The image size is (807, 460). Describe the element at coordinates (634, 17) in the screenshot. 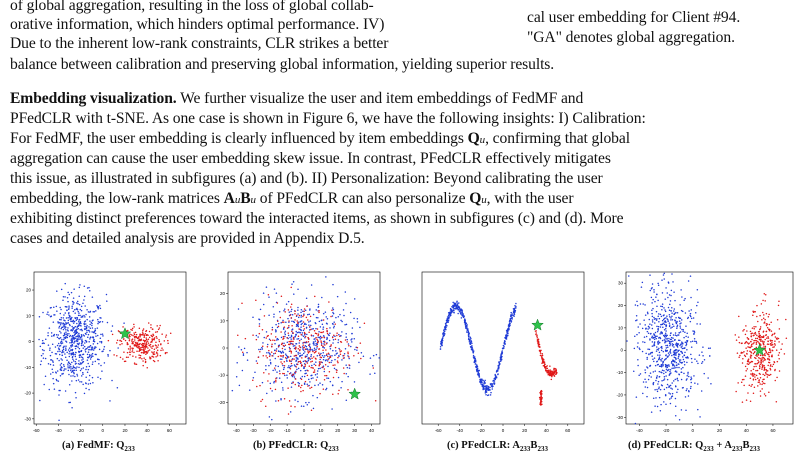

I see `figure-caption-right-1: cal user embedding for Client #94.` at that location.